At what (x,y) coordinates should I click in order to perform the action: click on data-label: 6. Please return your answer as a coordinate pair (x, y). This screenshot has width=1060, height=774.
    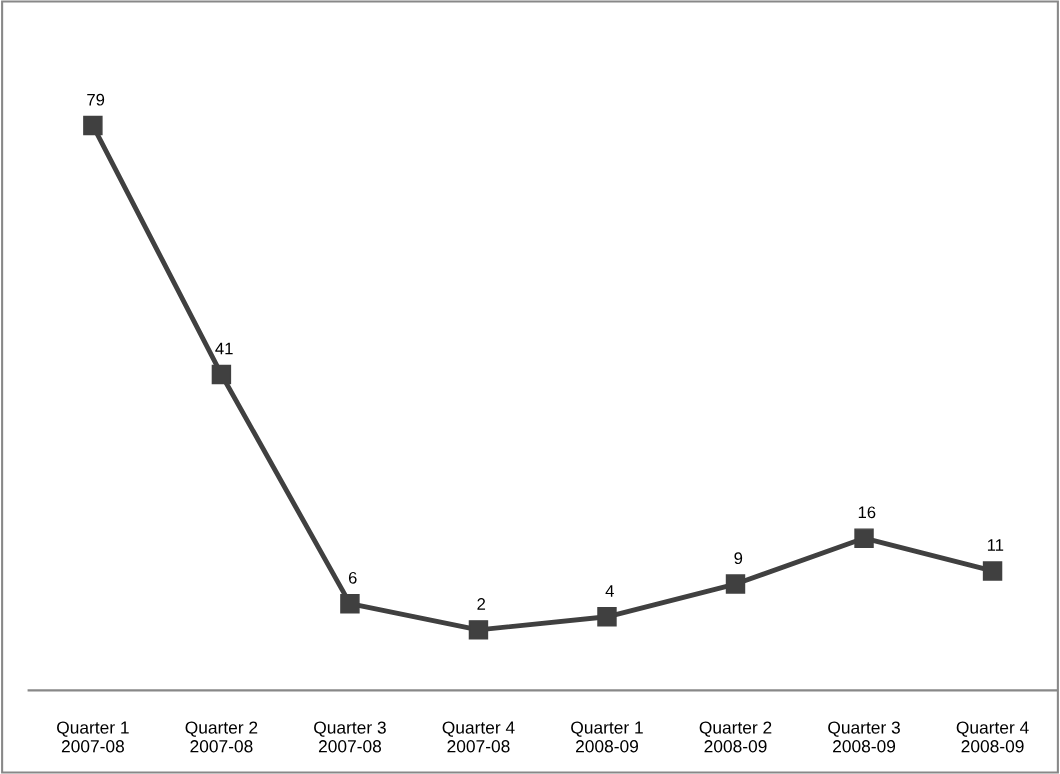
    Looking at the image, I should click on (352, 577).